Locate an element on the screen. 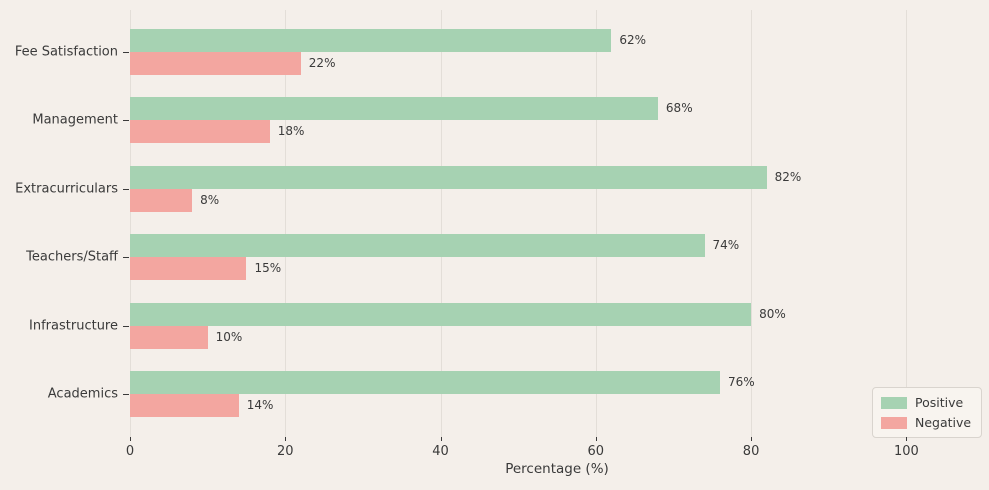 The image size is (989, 490). legend: Positive Negative is located at coordinates (927, 412).